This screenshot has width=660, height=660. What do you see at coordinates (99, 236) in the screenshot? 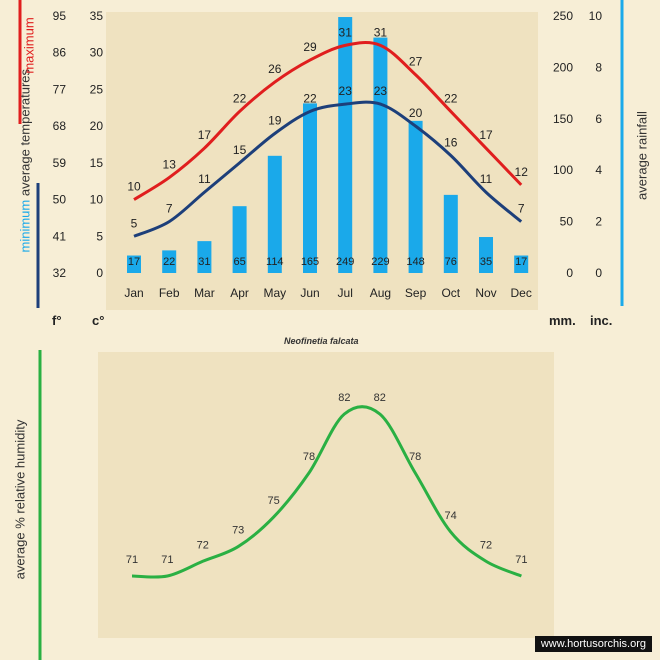
I see `celsius-tick: 5` at bounding box center [99, 236].